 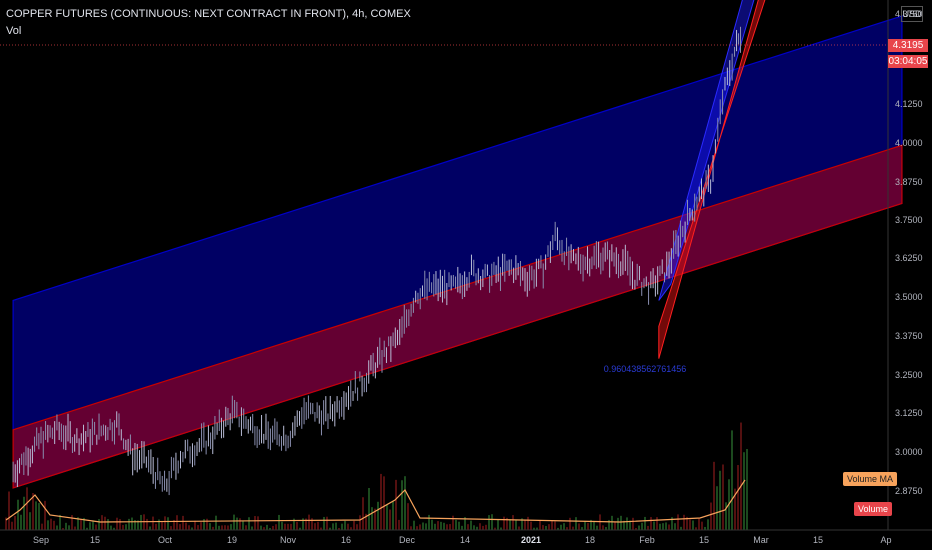 What do you see at coordinates (712, 179) in the screenshot?
I see `breakout-channel-red` at bounding box center [712, 179].